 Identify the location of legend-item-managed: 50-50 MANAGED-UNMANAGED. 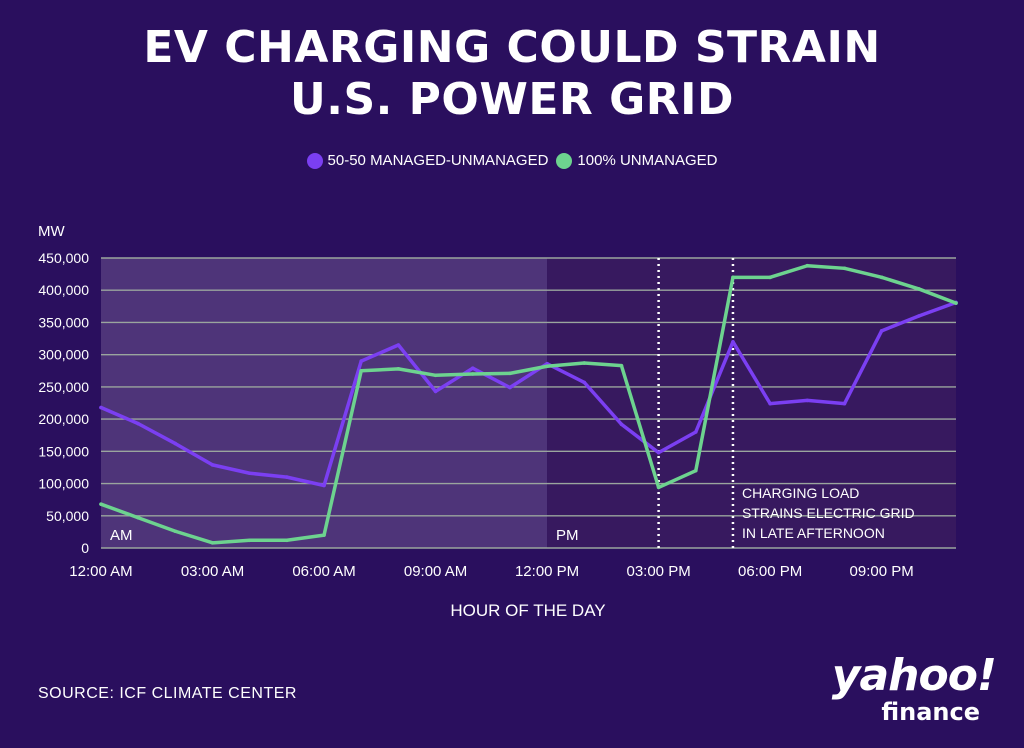
(427, 160).